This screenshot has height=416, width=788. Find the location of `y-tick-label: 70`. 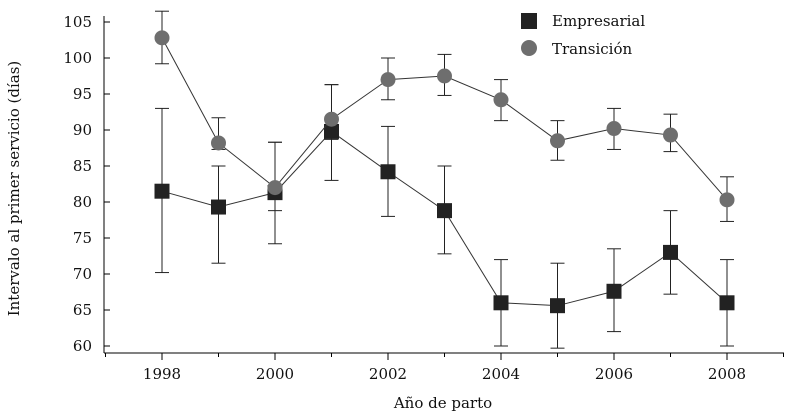

y-tick-label: 70 is located at coordinates (82, 274).